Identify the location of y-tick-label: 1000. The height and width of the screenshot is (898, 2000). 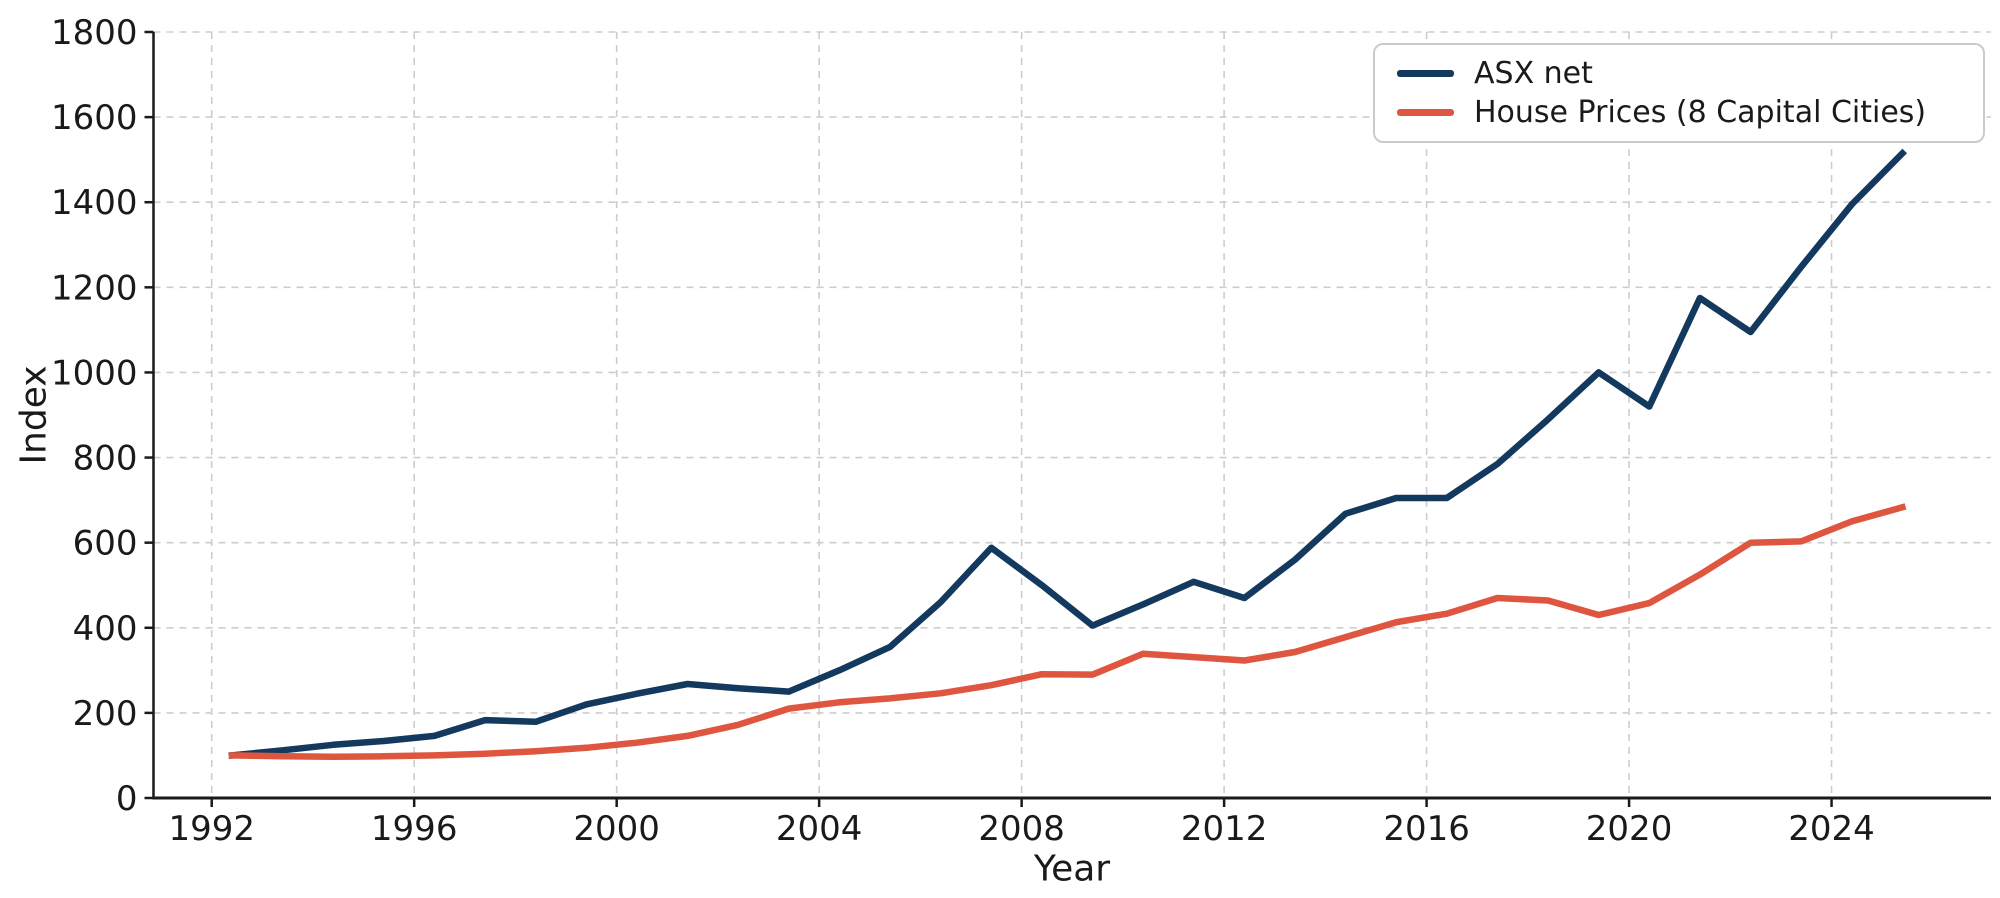
(94, 373).